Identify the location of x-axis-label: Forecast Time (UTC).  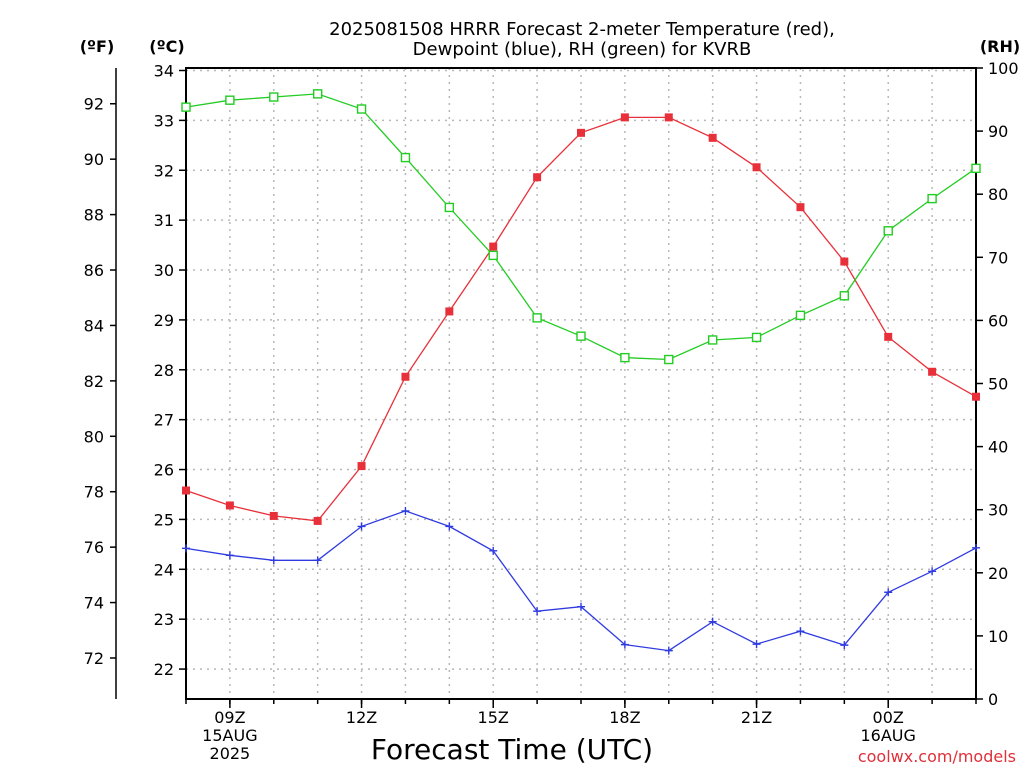
(512, 749).